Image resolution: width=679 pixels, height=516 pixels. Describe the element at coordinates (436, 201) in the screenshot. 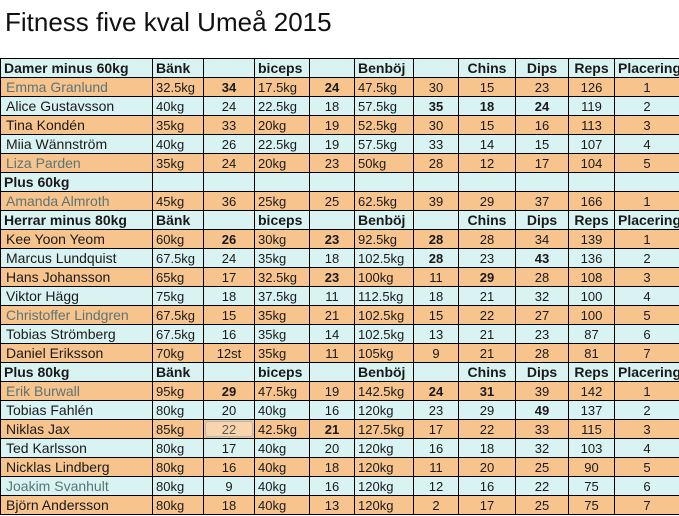

I see `cell-benboj-reps: 39` at that location.